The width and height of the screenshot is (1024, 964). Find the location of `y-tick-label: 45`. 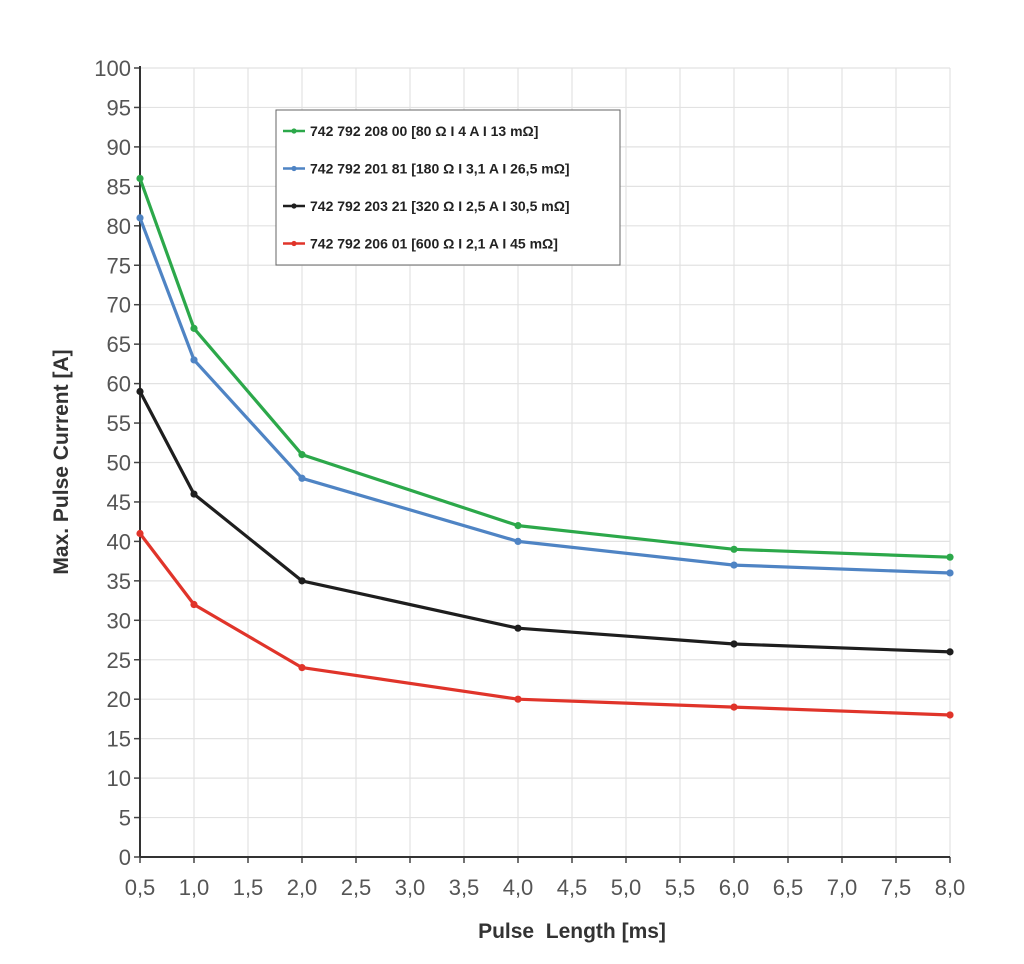

y-tick-label: 45 is located at coordinates (119, 502).